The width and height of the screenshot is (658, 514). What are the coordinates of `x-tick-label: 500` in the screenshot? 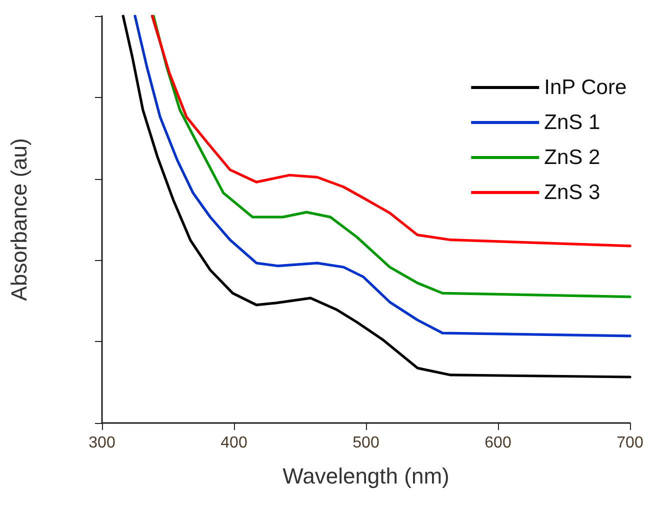 It's located at (366, 443).